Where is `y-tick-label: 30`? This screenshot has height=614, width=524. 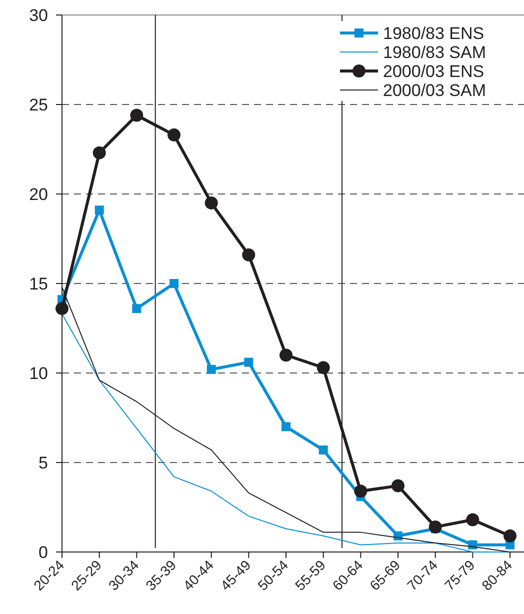 y-tick-label: 30 is located at coordinates (38, 15).